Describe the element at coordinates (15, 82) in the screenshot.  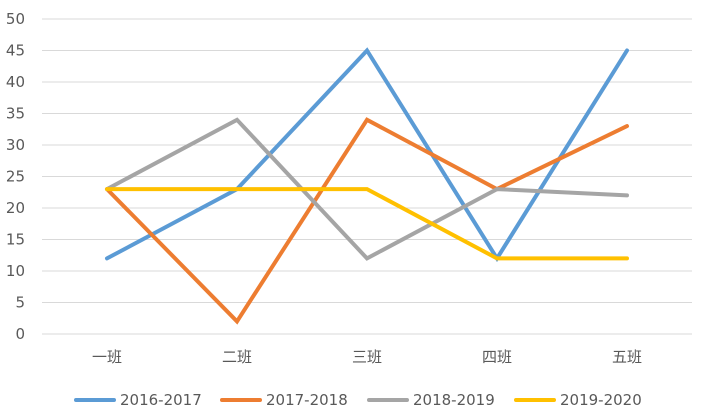
I see `y-tick-label-40: 40` at that location.